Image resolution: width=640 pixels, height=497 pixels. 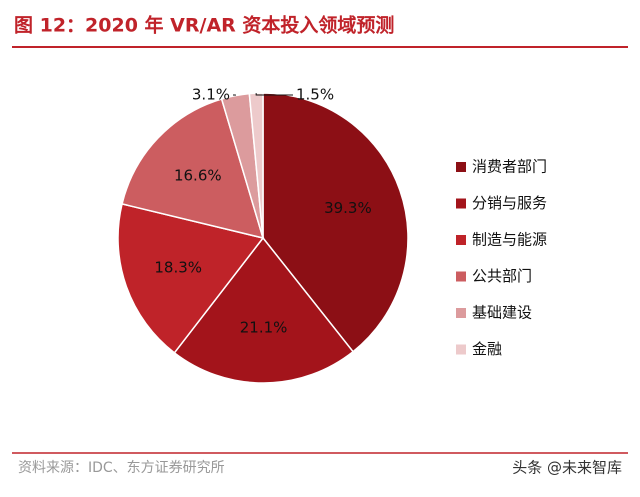 What do you see at coordinates (509, 167) in the screenshot?
I see `legend-label: 消费者部门` at bounding box center [509, 167].